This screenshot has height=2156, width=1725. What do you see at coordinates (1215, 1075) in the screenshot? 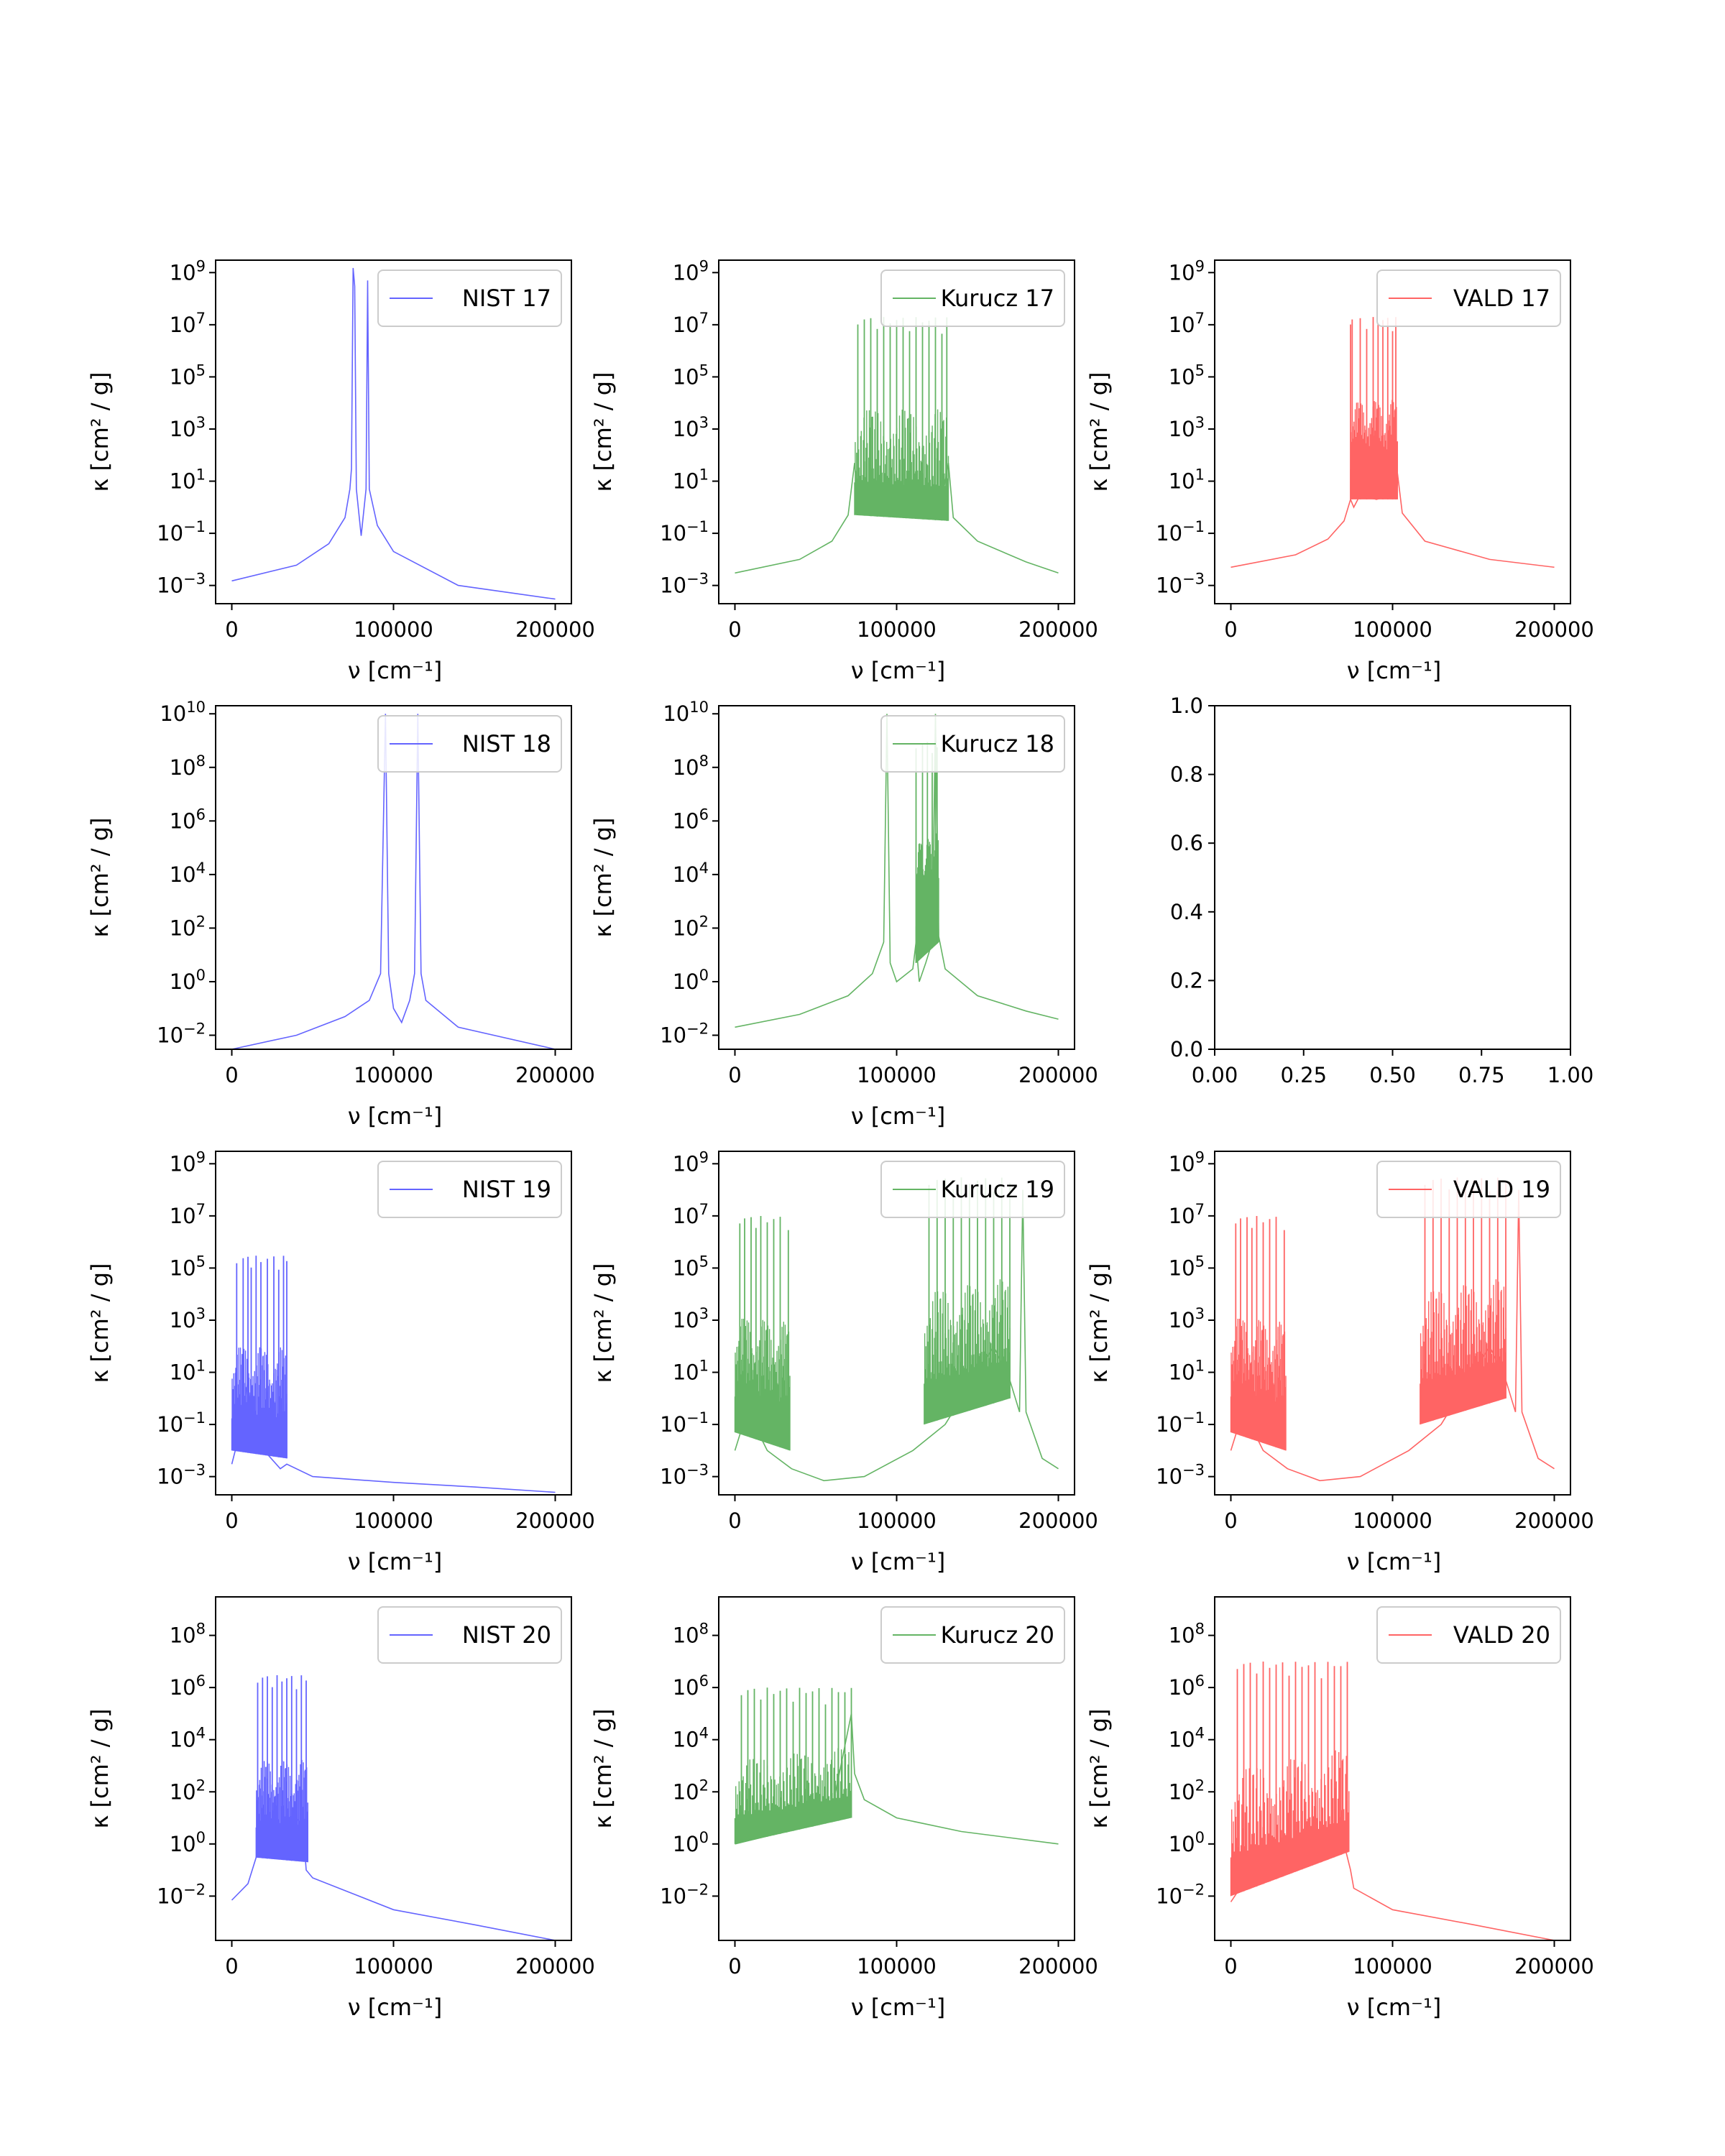
I see `x-tick-label: 0.00` at bounding box center [1215, 1075].